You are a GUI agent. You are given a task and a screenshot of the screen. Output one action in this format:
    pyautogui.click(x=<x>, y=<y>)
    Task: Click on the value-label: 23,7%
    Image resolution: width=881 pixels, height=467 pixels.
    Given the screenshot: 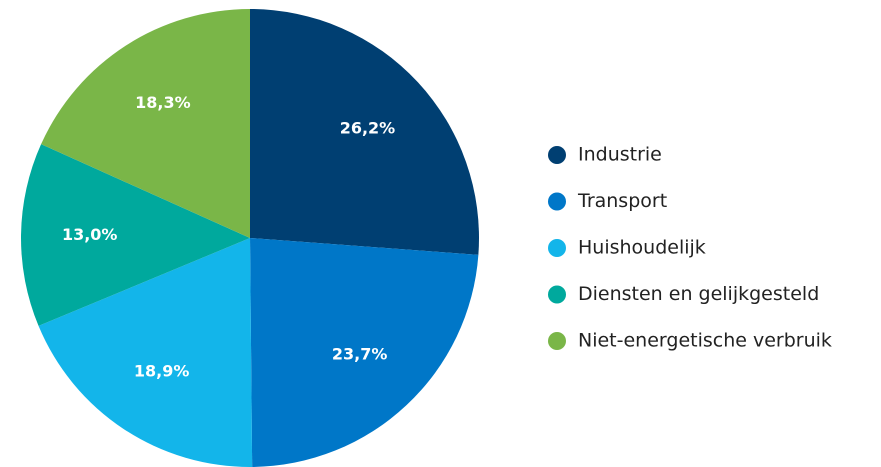 What is the action you would take?
    pyautogui.click(x=360, y=353)
    